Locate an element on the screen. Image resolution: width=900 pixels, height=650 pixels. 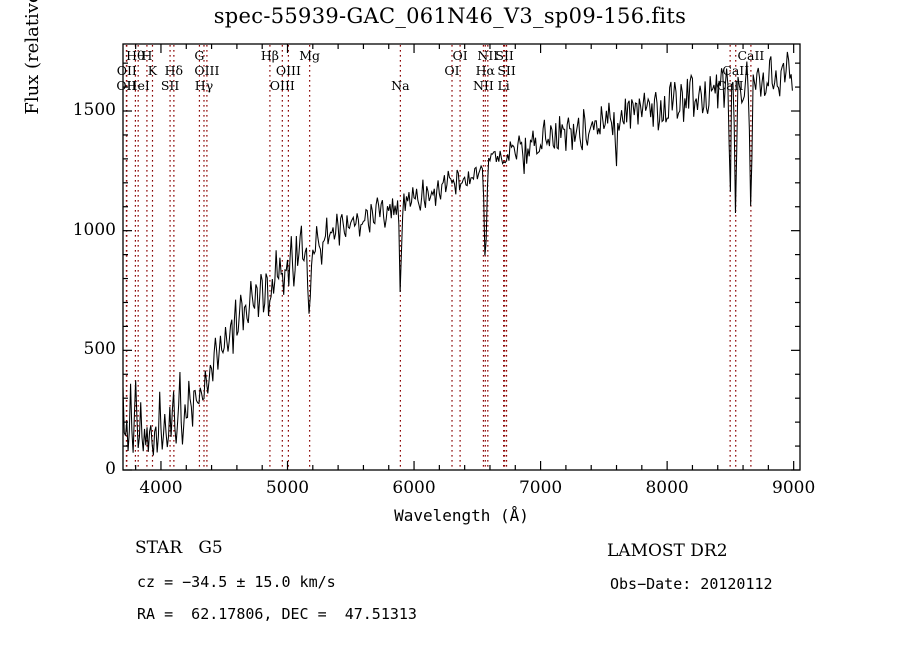
x-tick-label: 6000 is located at coordinates (414, 488).